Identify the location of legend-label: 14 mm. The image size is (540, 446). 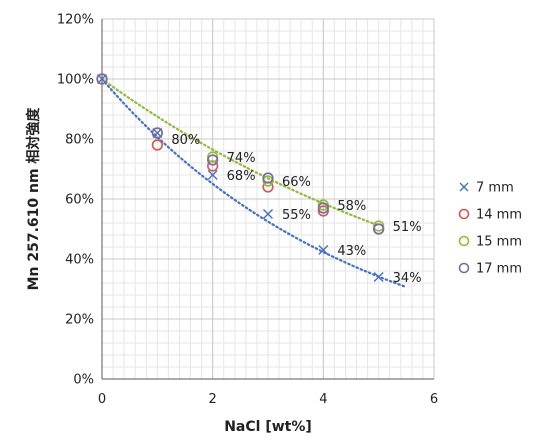
(499, 215).